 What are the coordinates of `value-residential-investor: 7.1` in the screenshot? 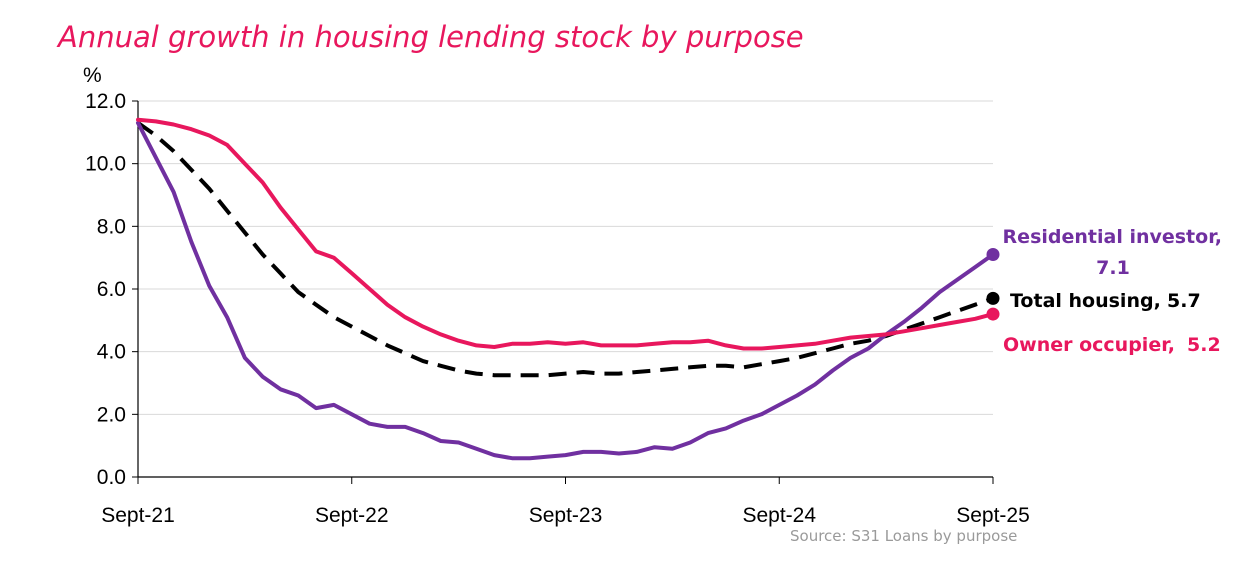 It's located at (1113, 268).